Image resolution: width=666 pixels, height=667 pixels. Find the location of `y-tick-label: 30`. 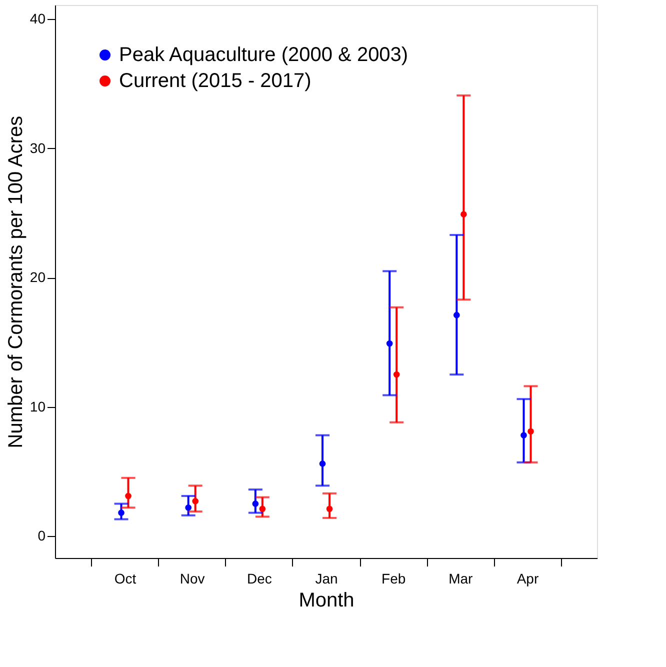

y-tick-label: 30 is located at coordinates (38, 148).